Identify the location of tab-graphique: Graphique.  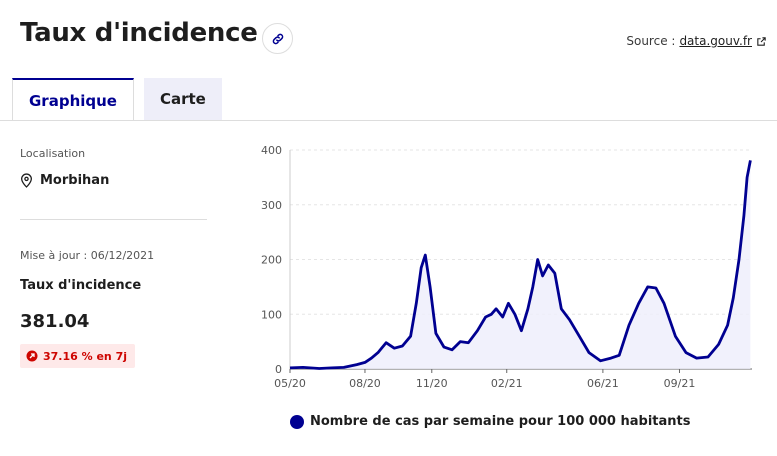
(73, 99).